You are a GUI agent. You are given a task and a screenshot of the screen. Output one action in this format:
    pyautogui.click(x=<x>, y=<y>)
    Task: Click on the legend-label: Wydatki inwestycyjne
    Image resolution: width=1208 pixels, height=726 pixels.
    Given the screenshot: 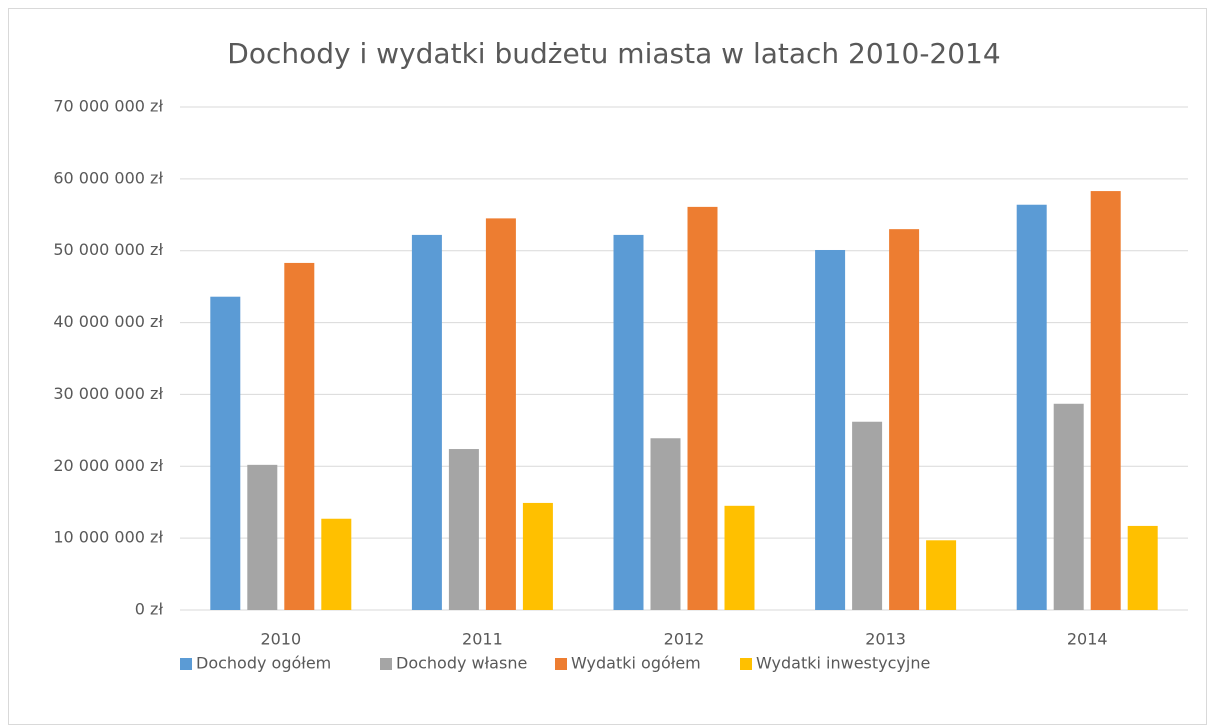 What is the action you would take?
    pyautogui.click(x=843, y=663)
    